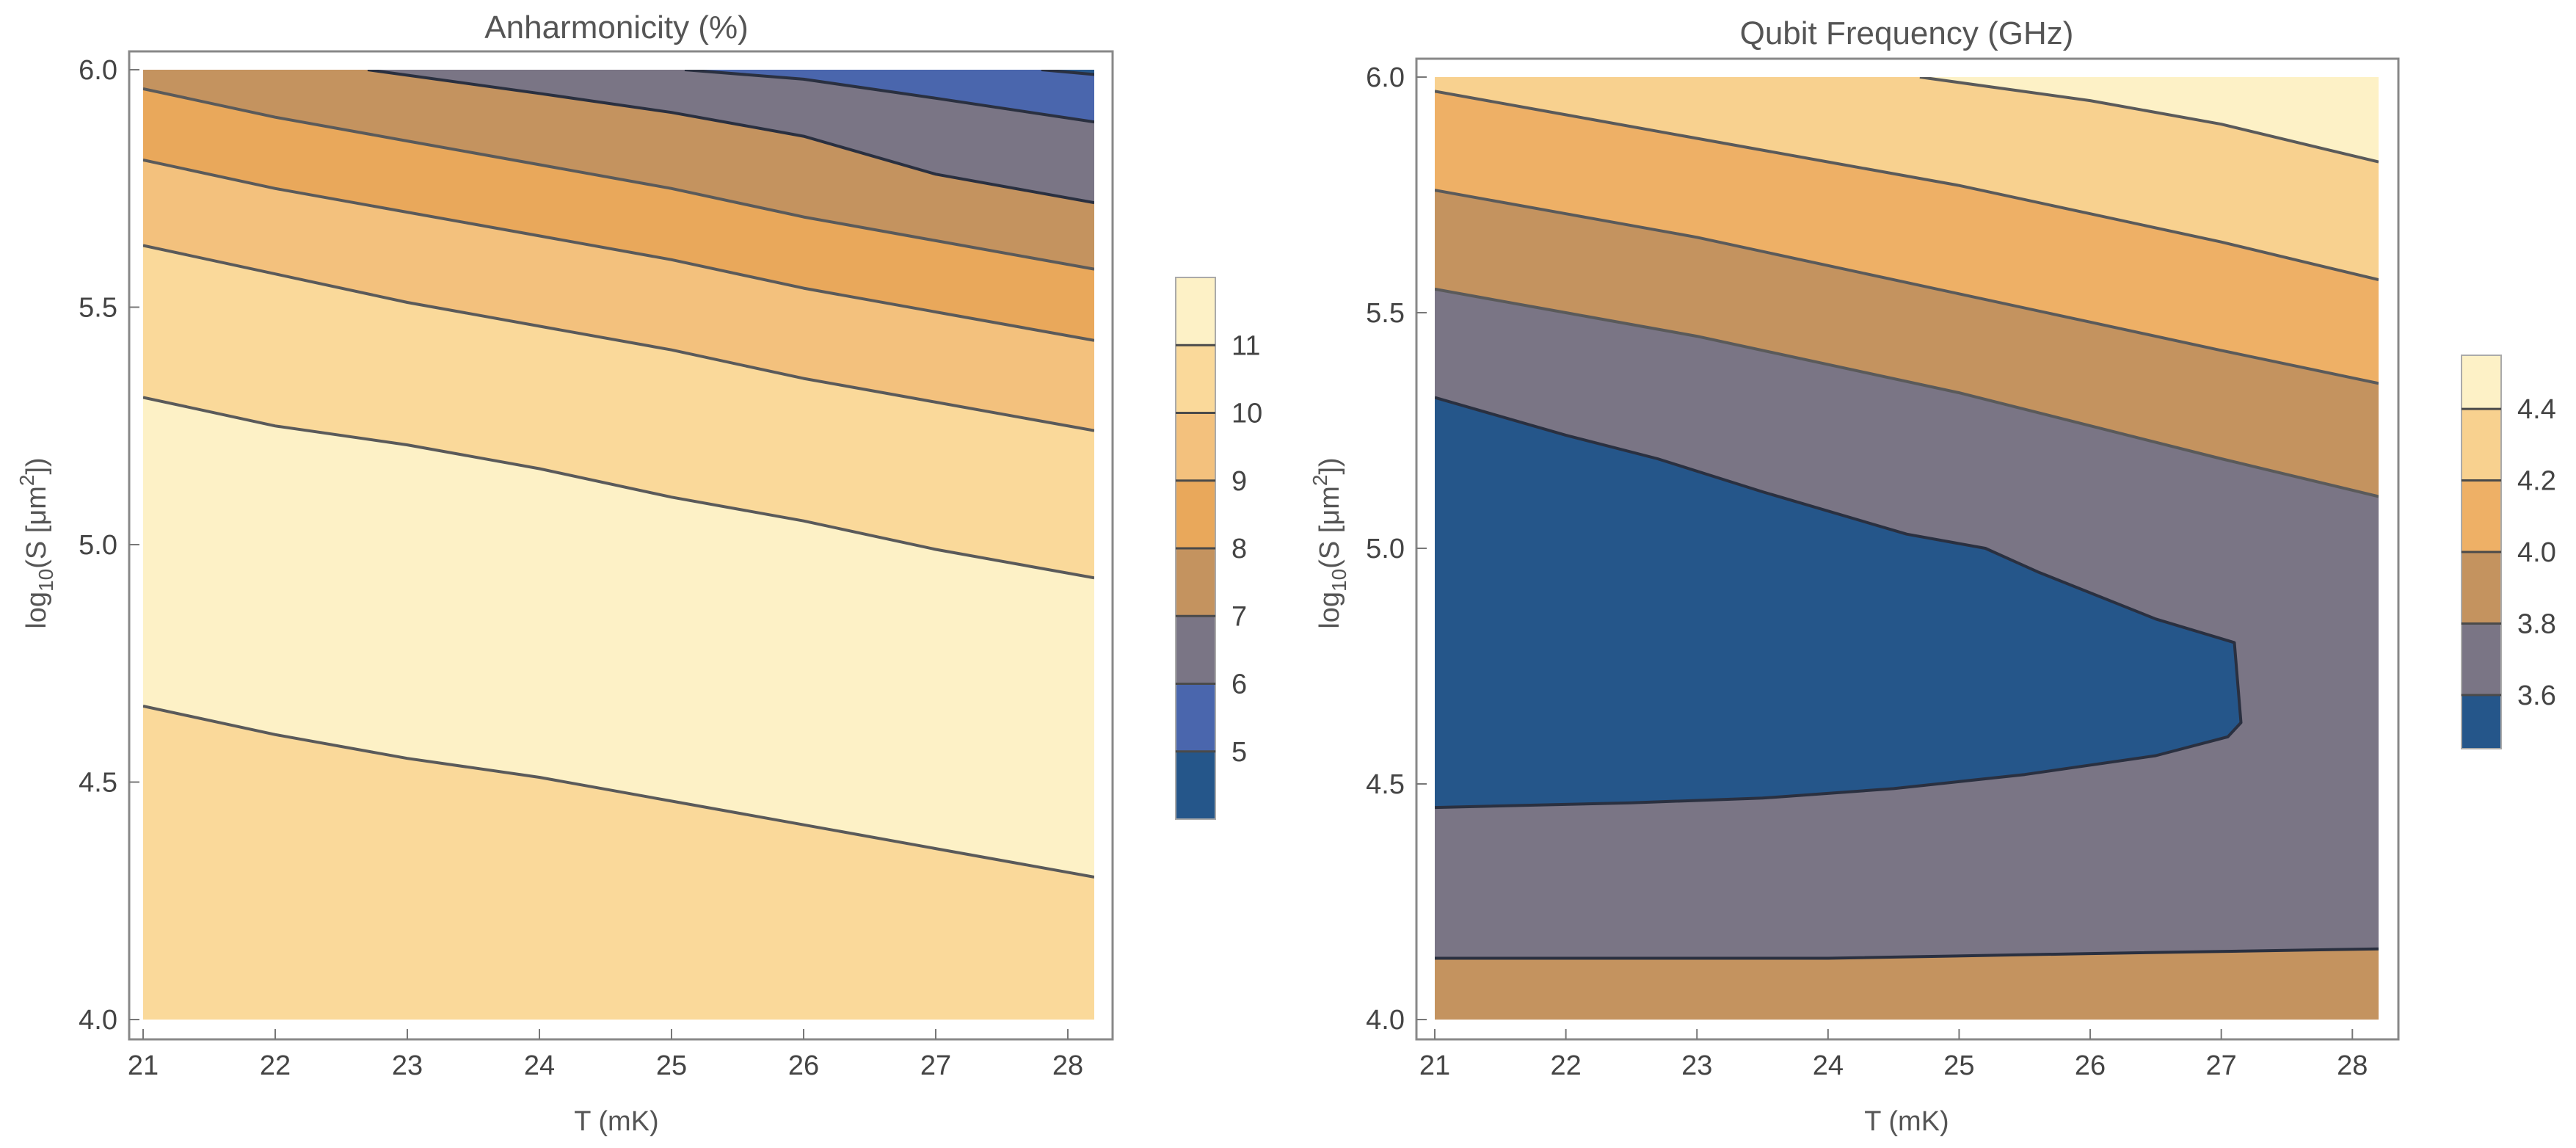 The width and height of the screenshot is (2576, 1148). Describe the element at coordinates (98, 783) in the screenshot. I see `anharmonicity-y-tick-label: 4.5` at that location.